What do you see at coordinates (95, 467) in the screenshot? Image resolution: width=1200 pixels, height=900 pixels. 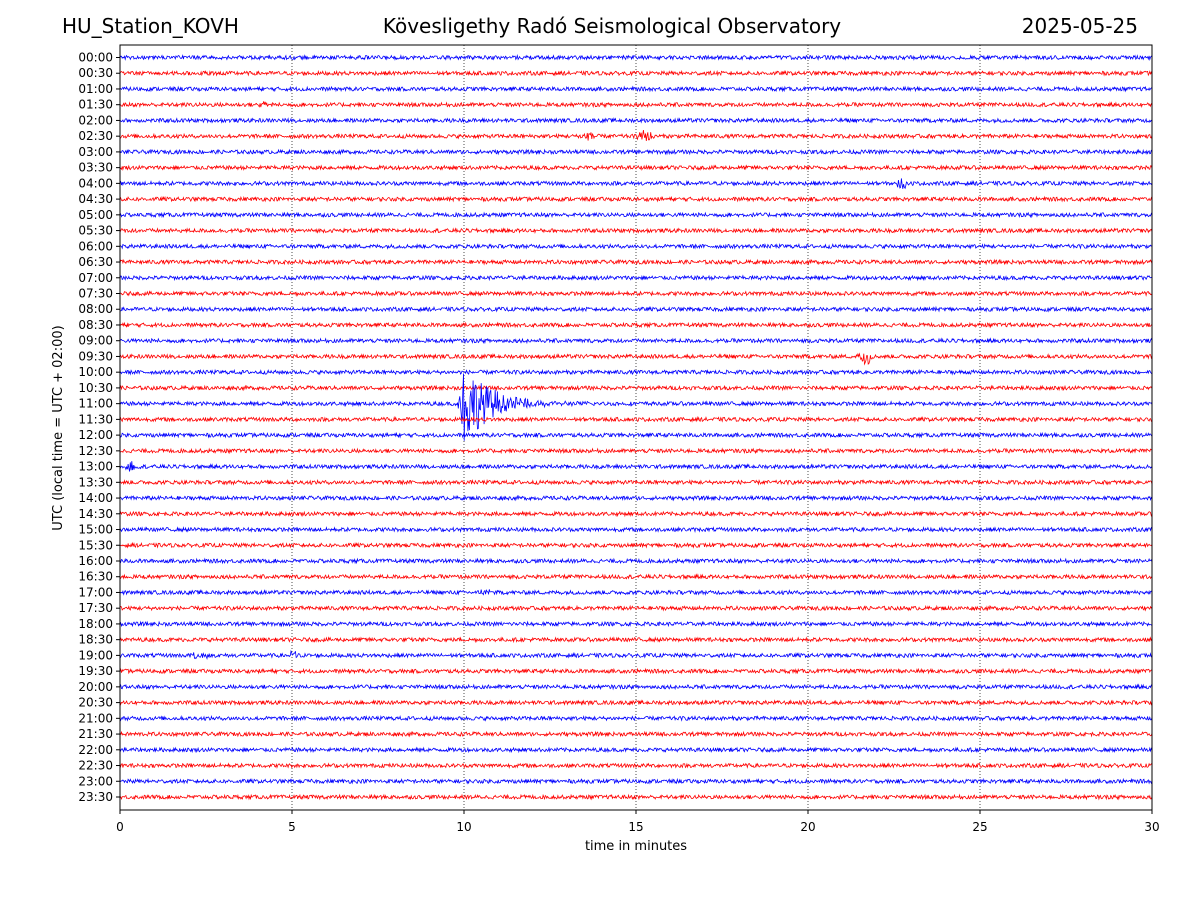 I see `y-tick-label: 13:00` at bounding box center [95, 467].